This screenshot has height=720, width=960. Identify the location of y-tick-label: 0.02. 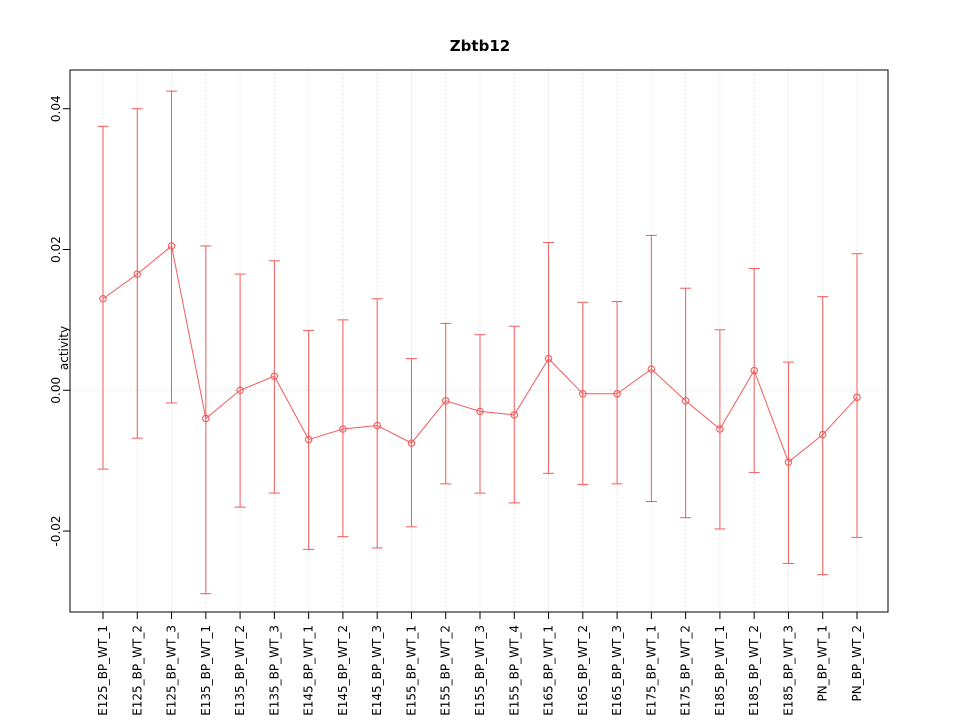
(56, 249).